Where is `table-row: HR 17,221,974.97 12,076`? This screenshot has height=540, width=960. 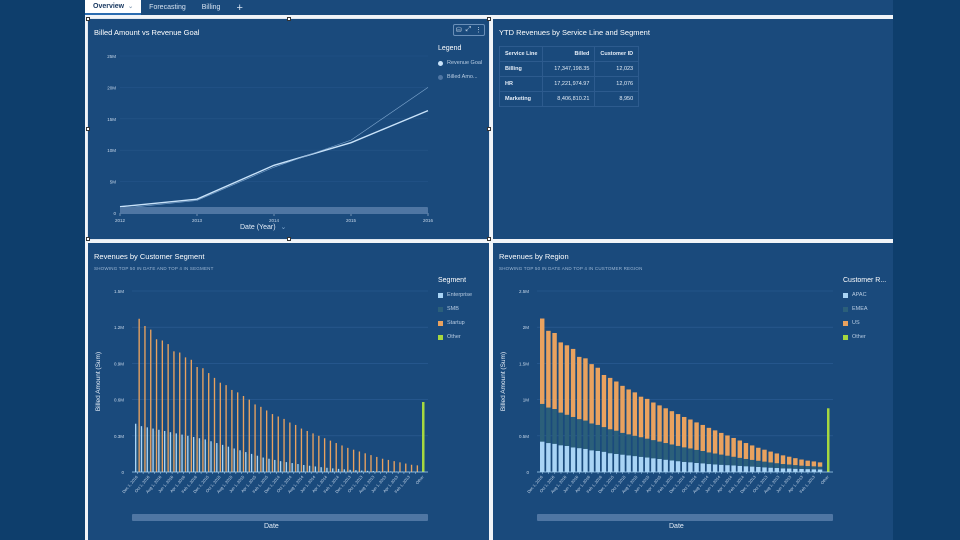
table-row: HR 17,221,974.97 12,076 is located at coordinates (569, 84).